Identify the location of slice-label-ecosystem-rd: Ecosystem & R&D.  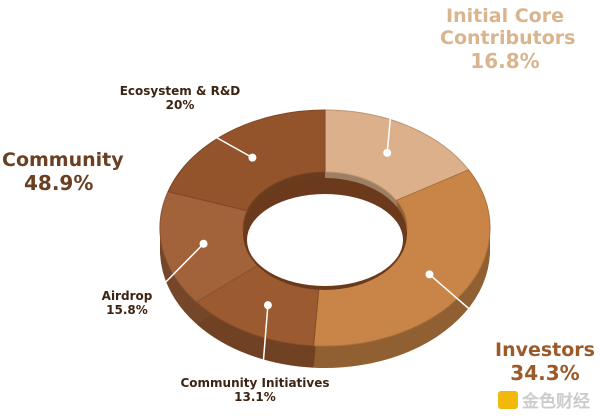
(180, 91).